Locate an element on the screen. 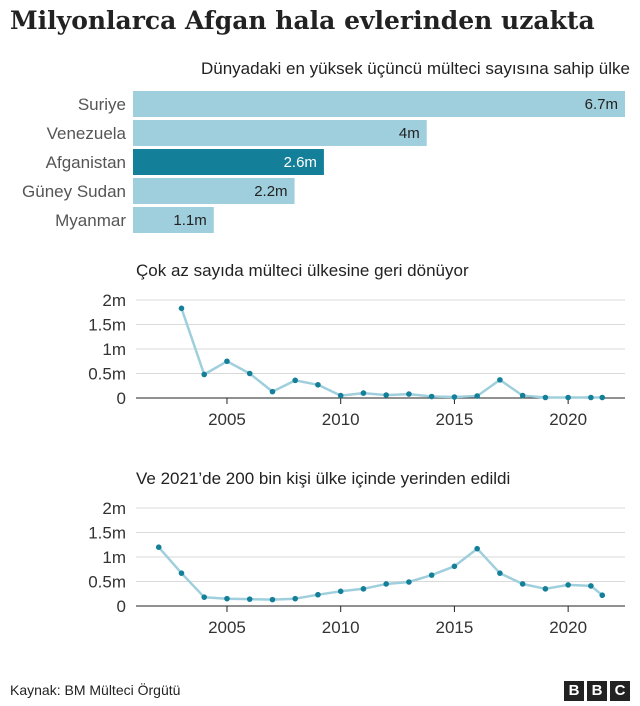 The width and height of the screenshot is (640, 706). displacement-series-line is located at coordinates (380, 573).